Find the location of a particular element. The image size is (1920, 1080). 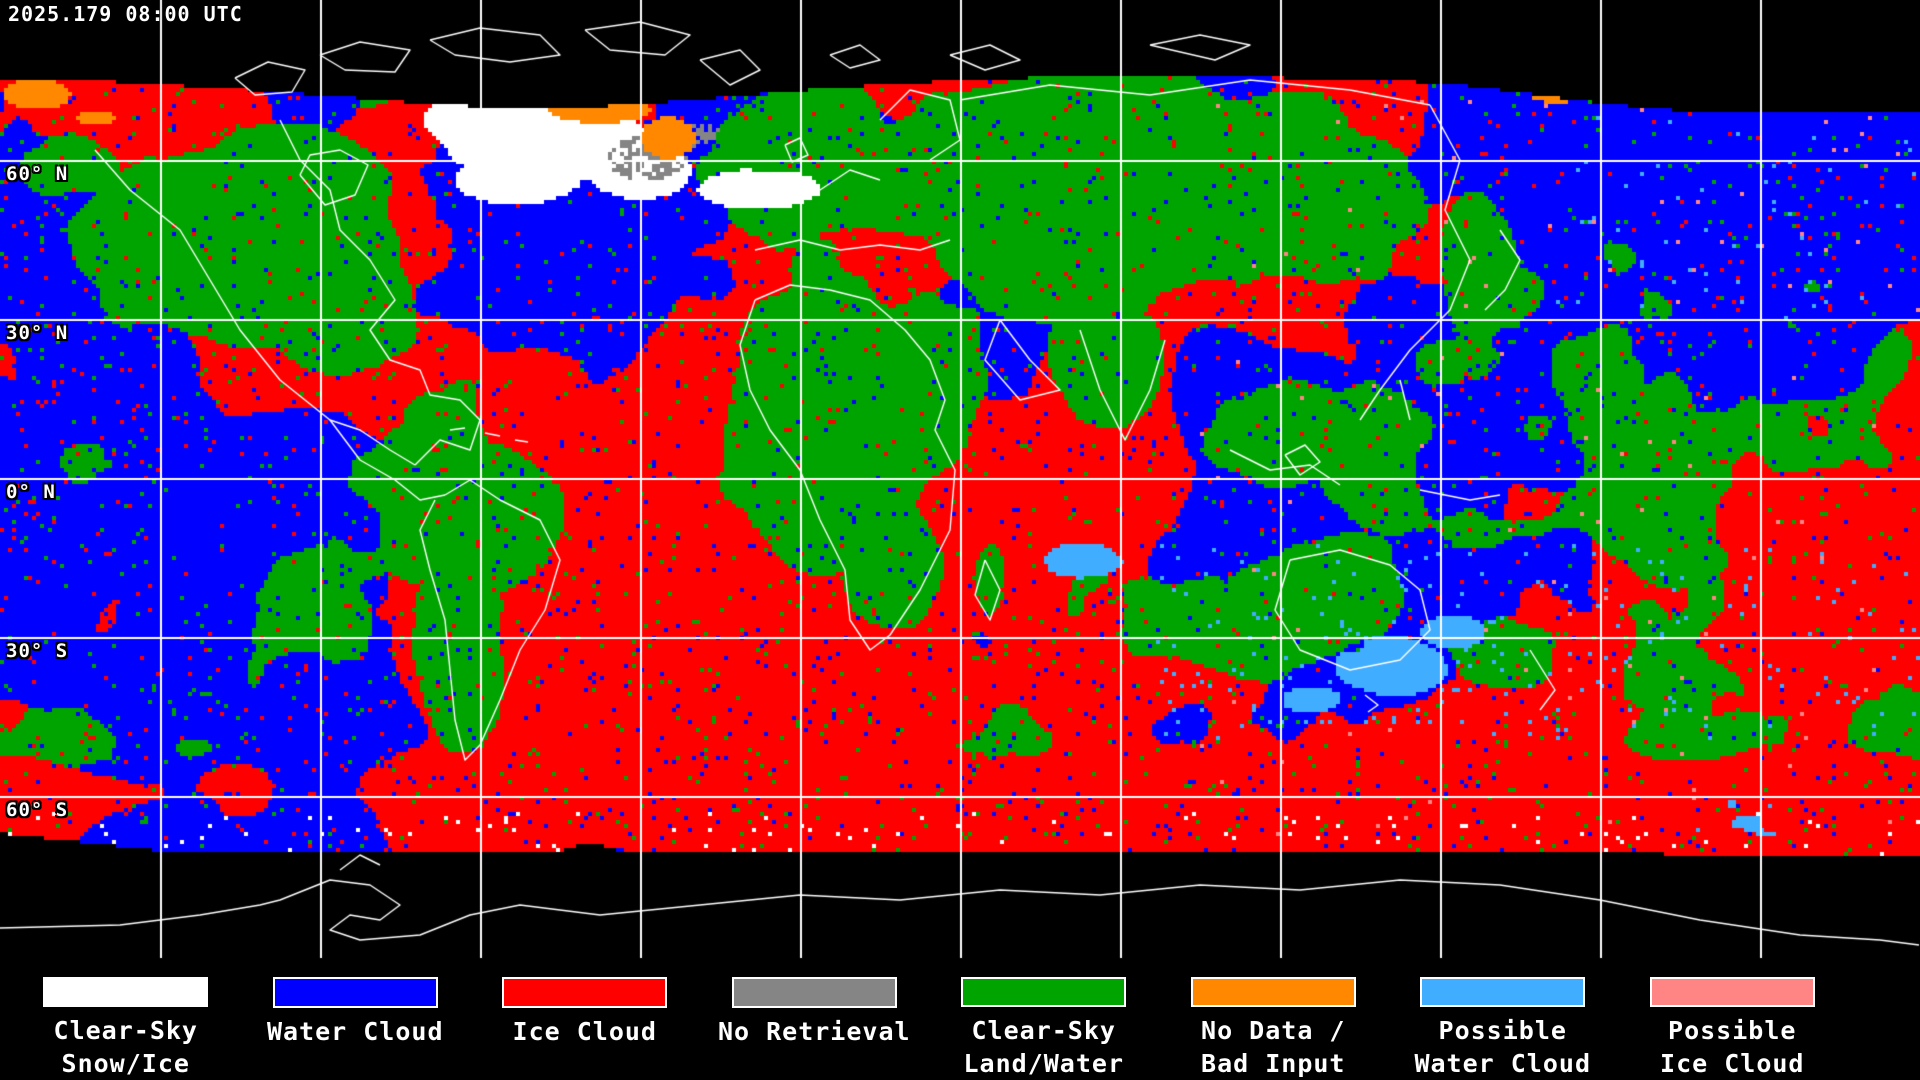

legend-swatch-water-cloud is located at coordinates (355, 992).